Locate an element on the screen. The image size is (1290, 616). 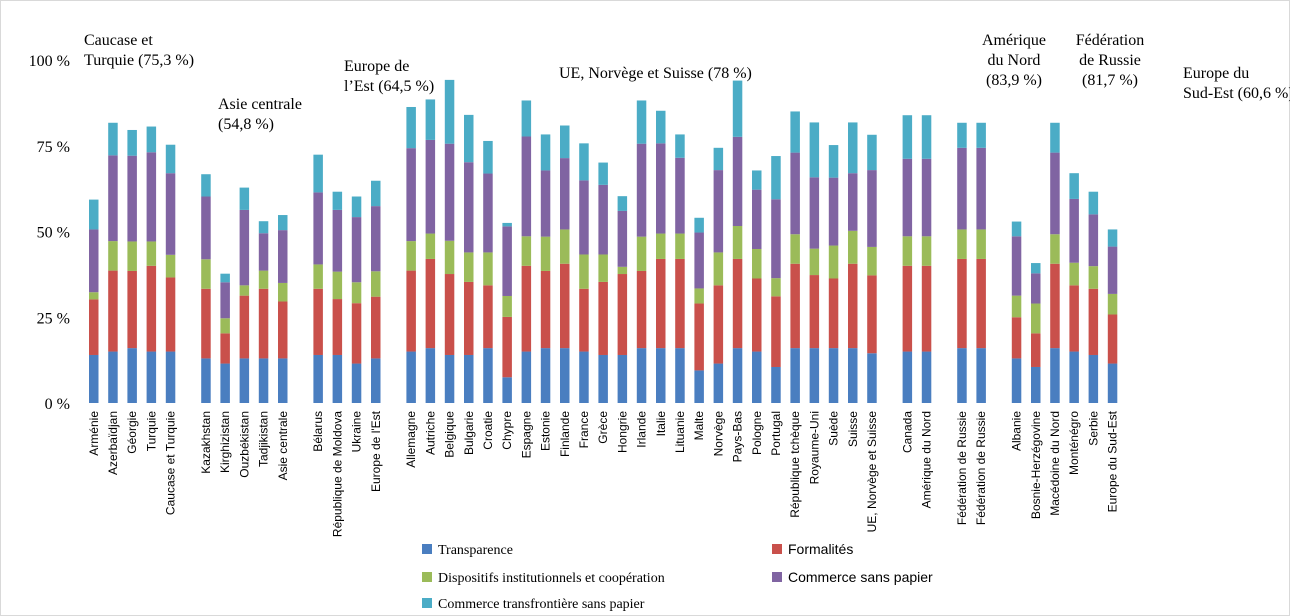
x-tick-label: Autriche is located at coordinates (430, 433).